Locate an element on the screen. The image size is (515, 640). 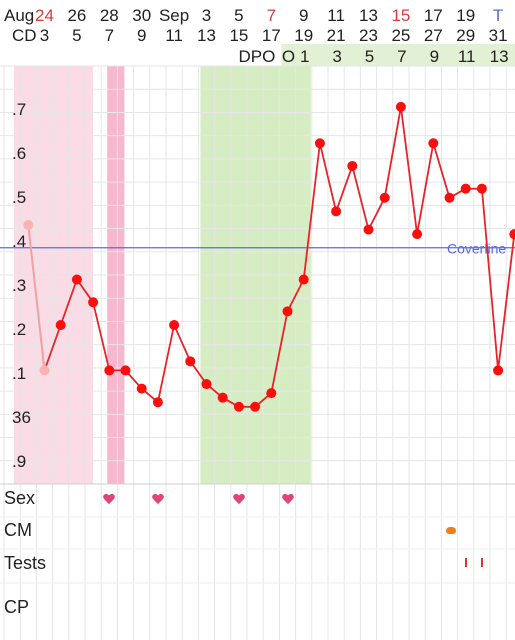
header-dpo-value: 1 is located at coordinates (304, 56).